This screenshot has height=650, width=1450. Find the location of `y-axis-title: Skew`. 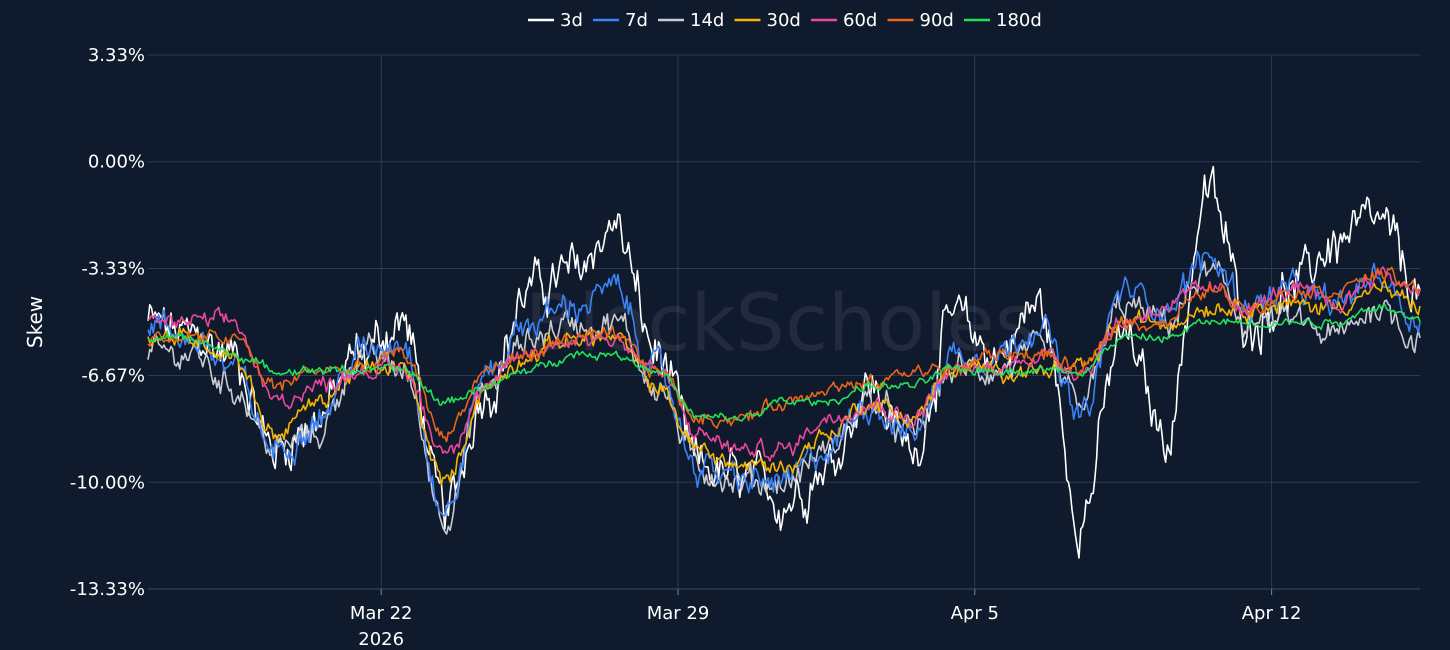

y-axis-title: Skew is located at coordinates (35, 322).